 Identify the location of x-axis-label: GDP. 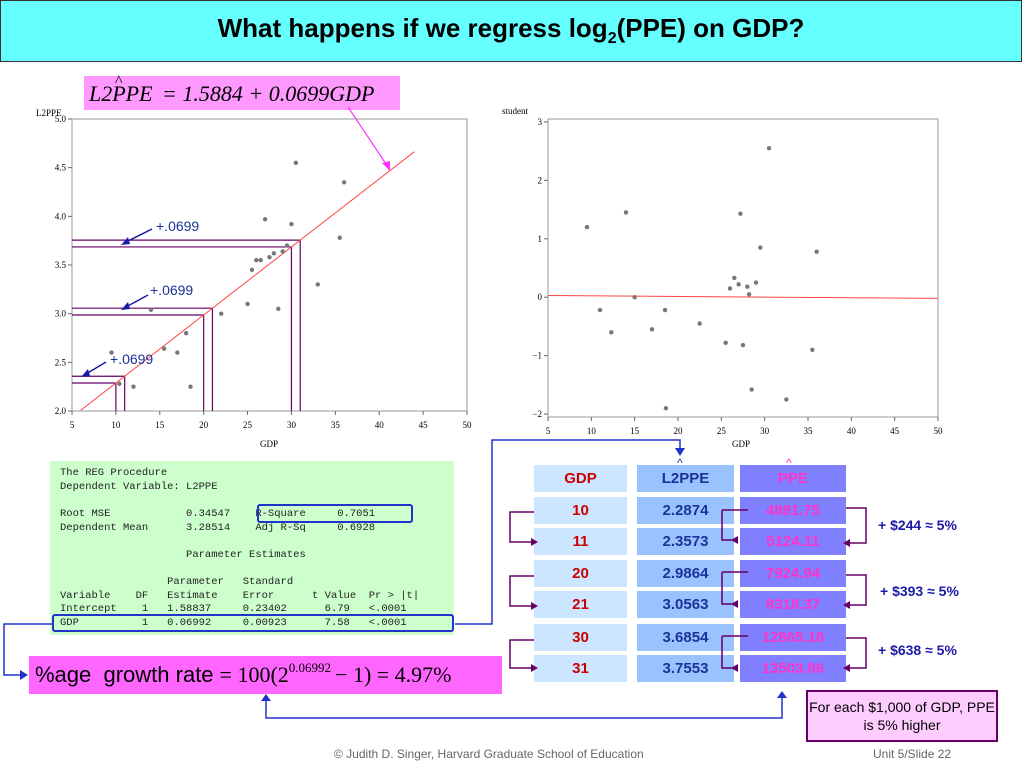
(741, 444).